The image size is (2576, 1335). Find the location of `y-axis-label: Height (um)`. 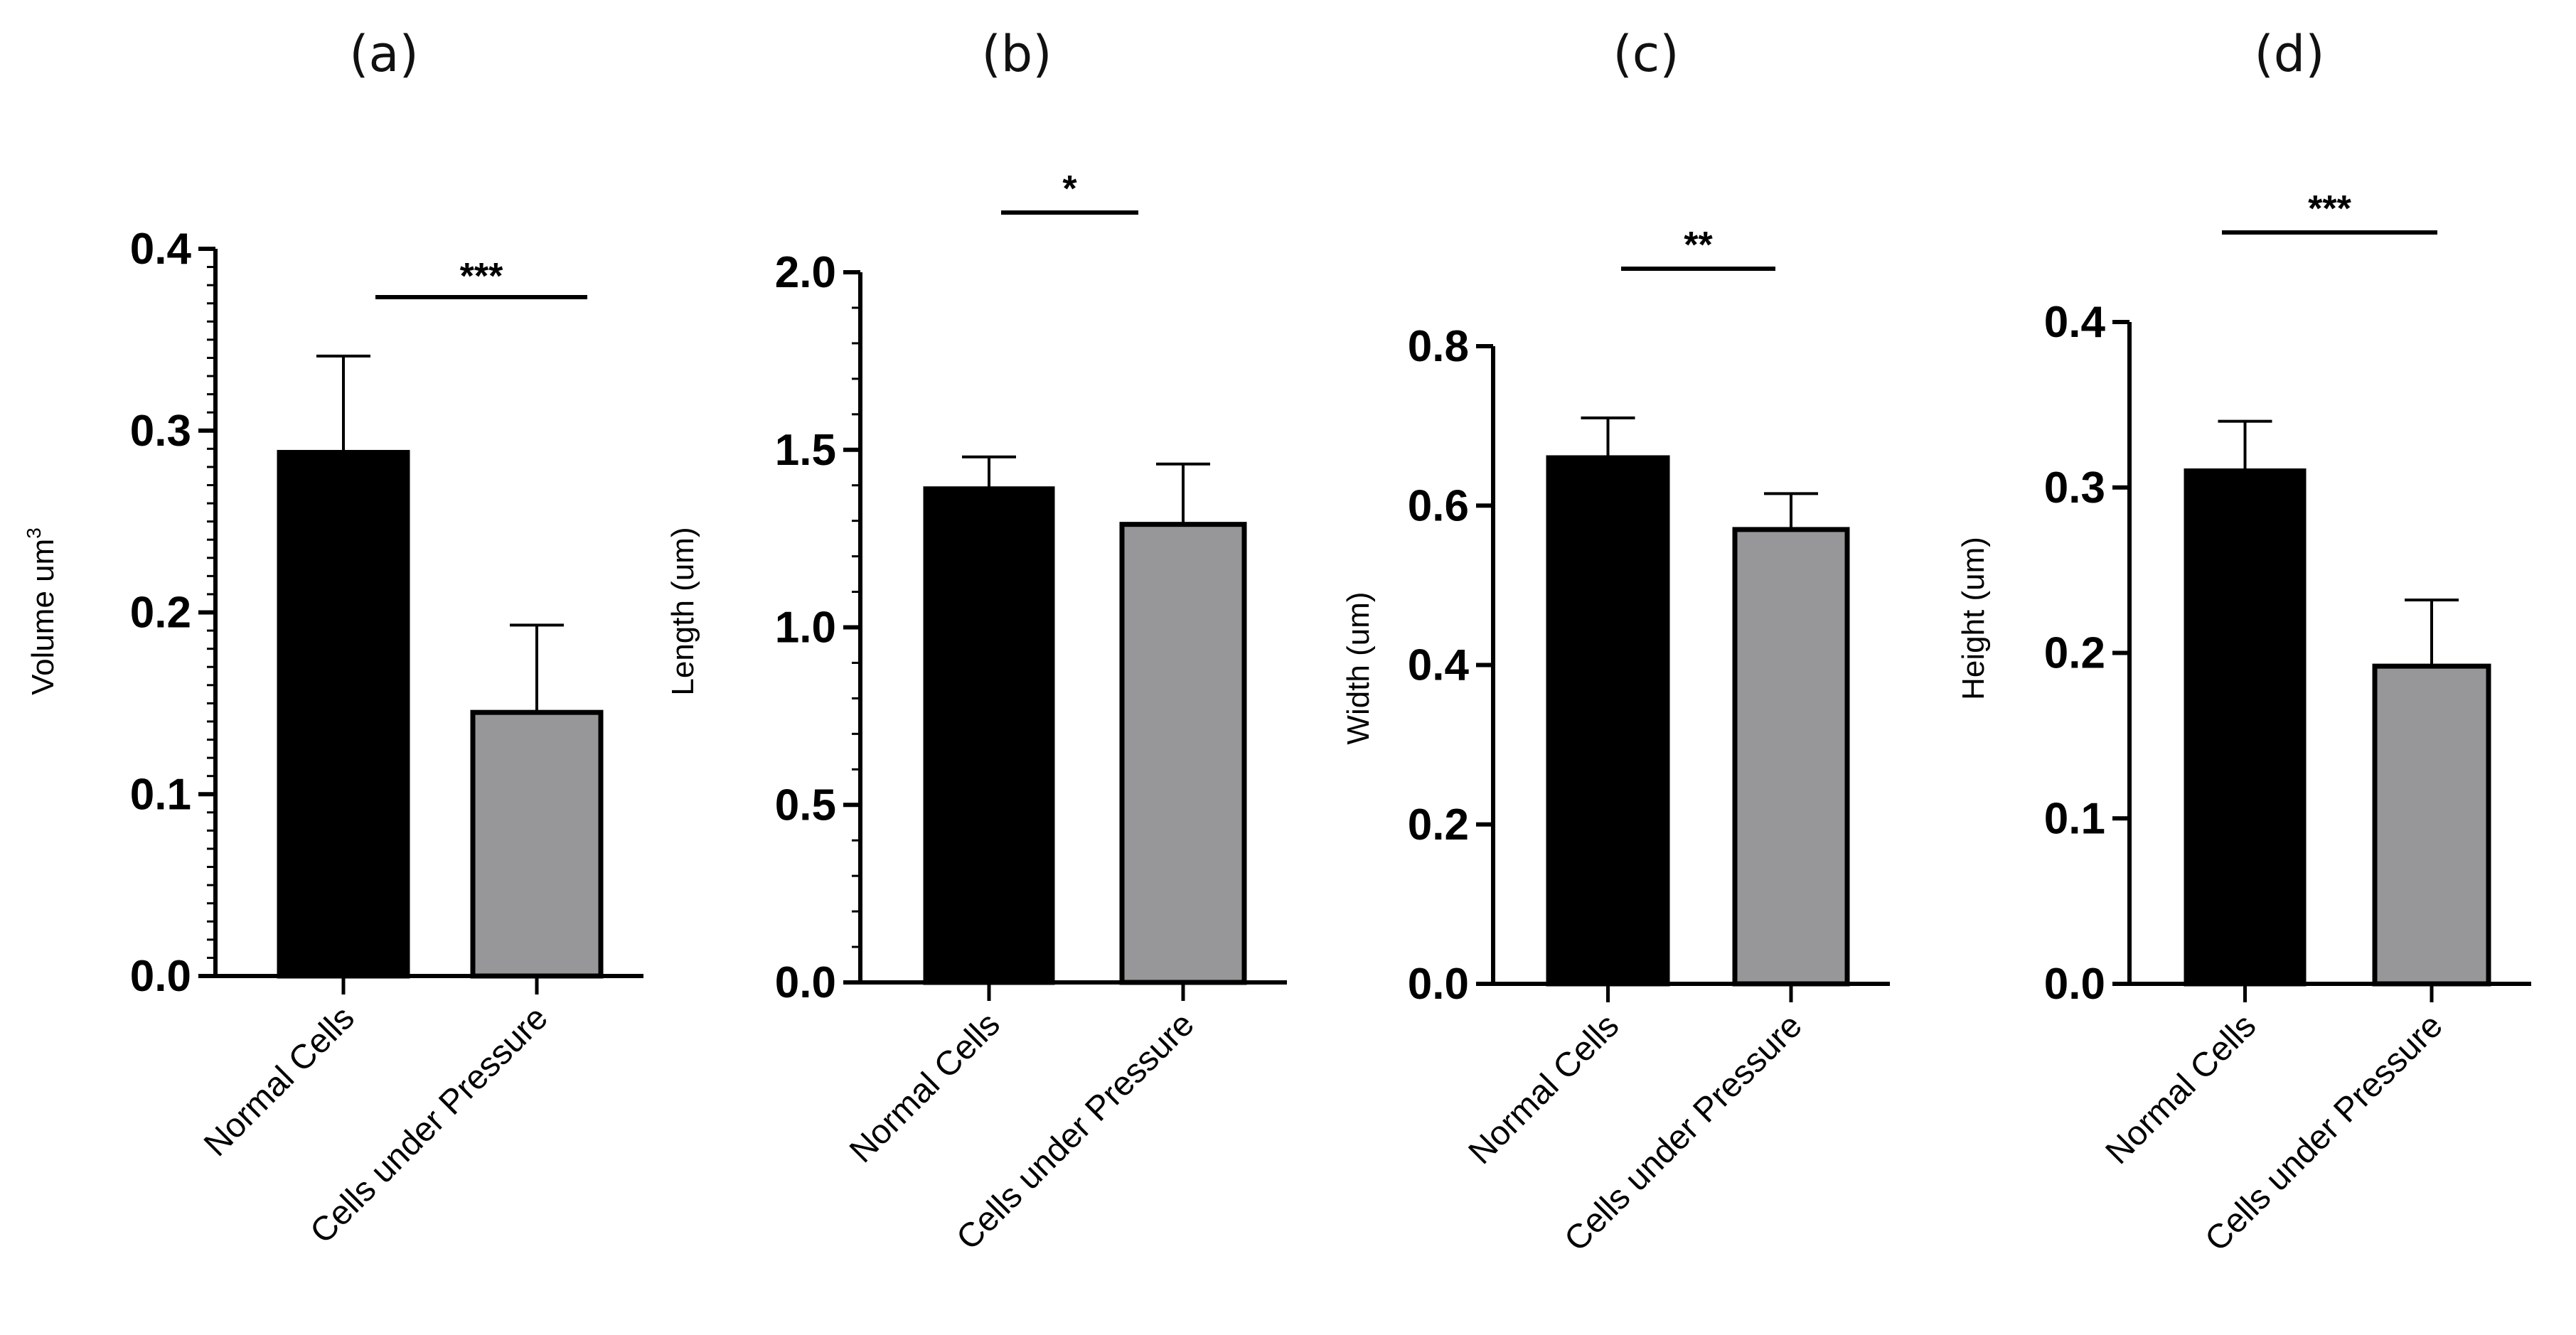

y-axis-label: Height (um) is located at coordinates (1973, 618).